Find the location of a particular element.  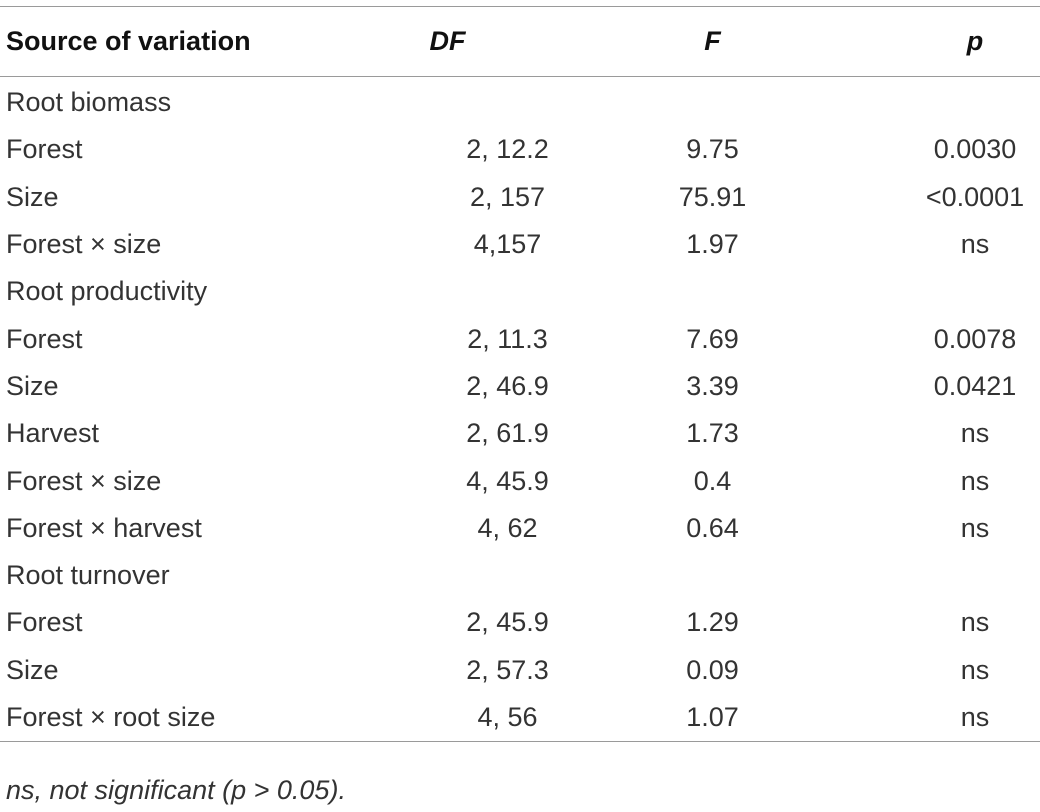

header-df: DF is located at coordinates (447, 41).